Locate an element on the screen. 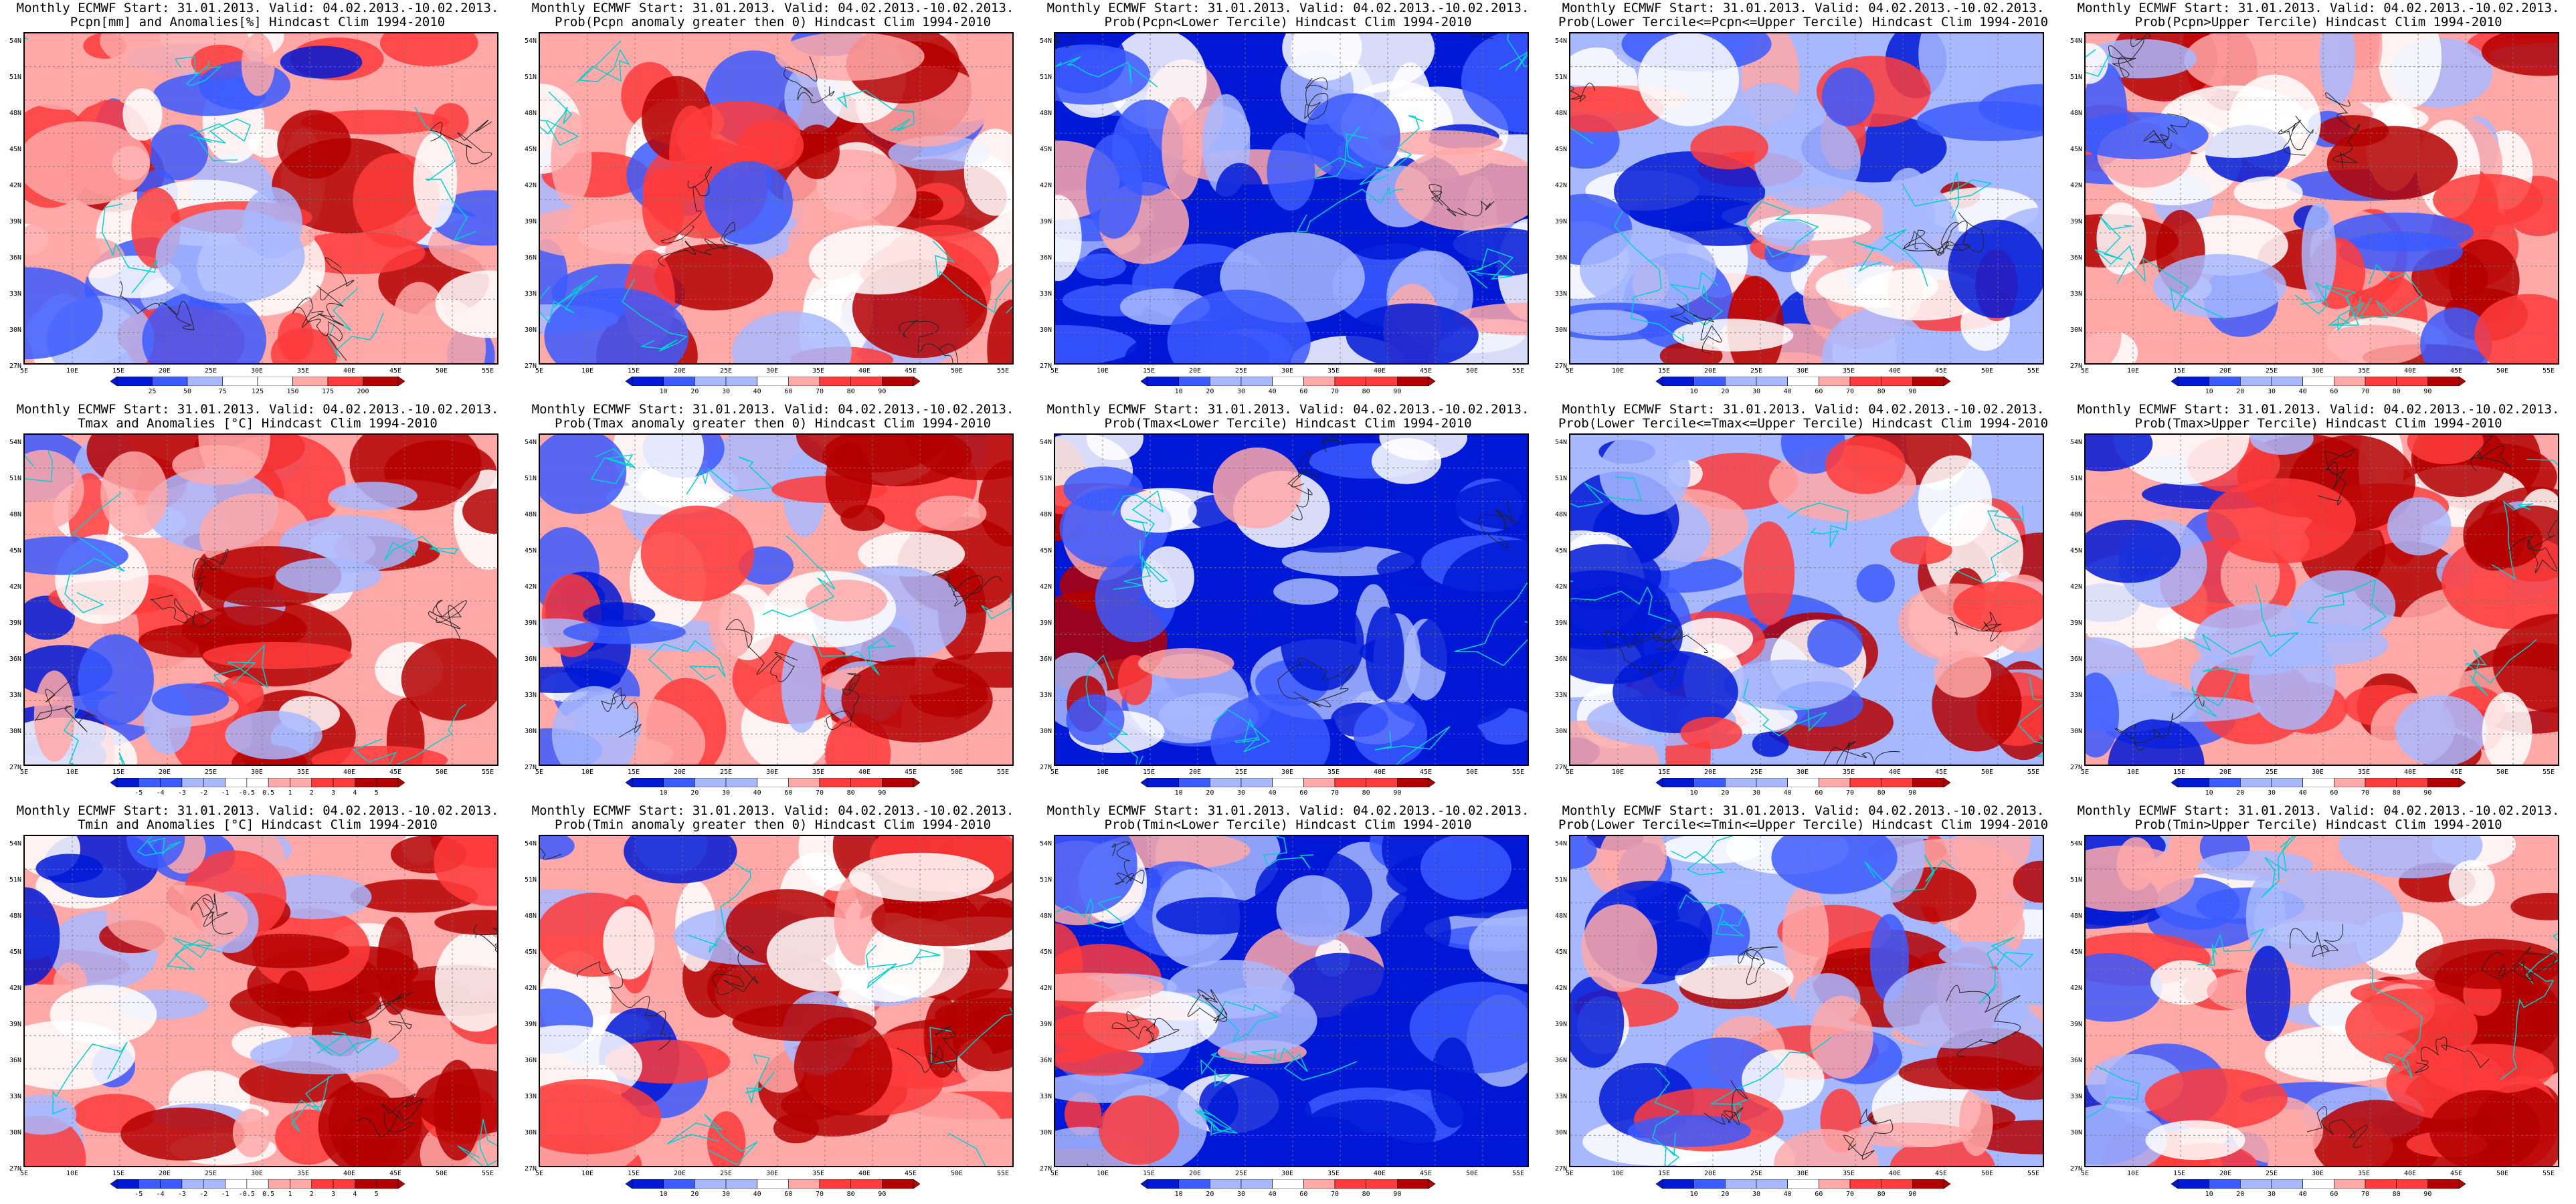 The width and height of the screenshot is (2576, 1204). lon-label: 25E is located at coordinates (211, 772).